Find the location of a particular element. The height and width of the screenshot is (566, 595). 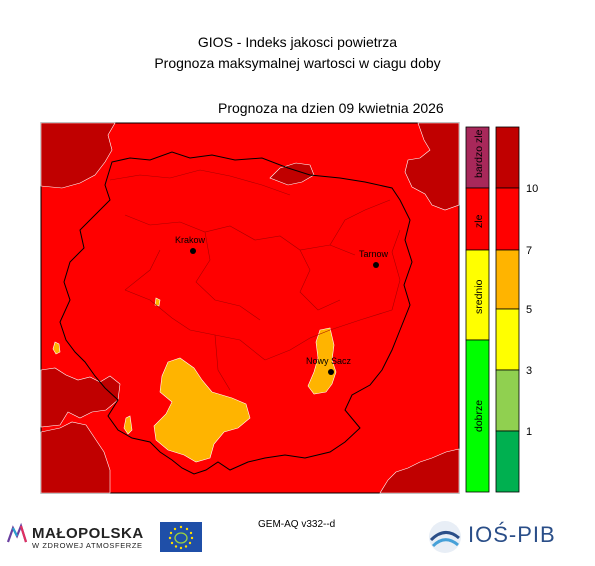

legend-label-dobrze: dobrze is located at coordinates (479, 416).